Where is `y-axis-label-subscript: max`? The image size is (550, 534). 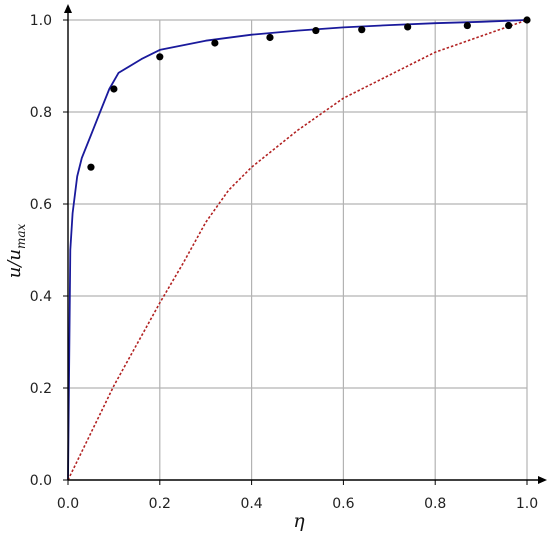
y-axis-label-subscript: max is located at coordinates (21, 236).